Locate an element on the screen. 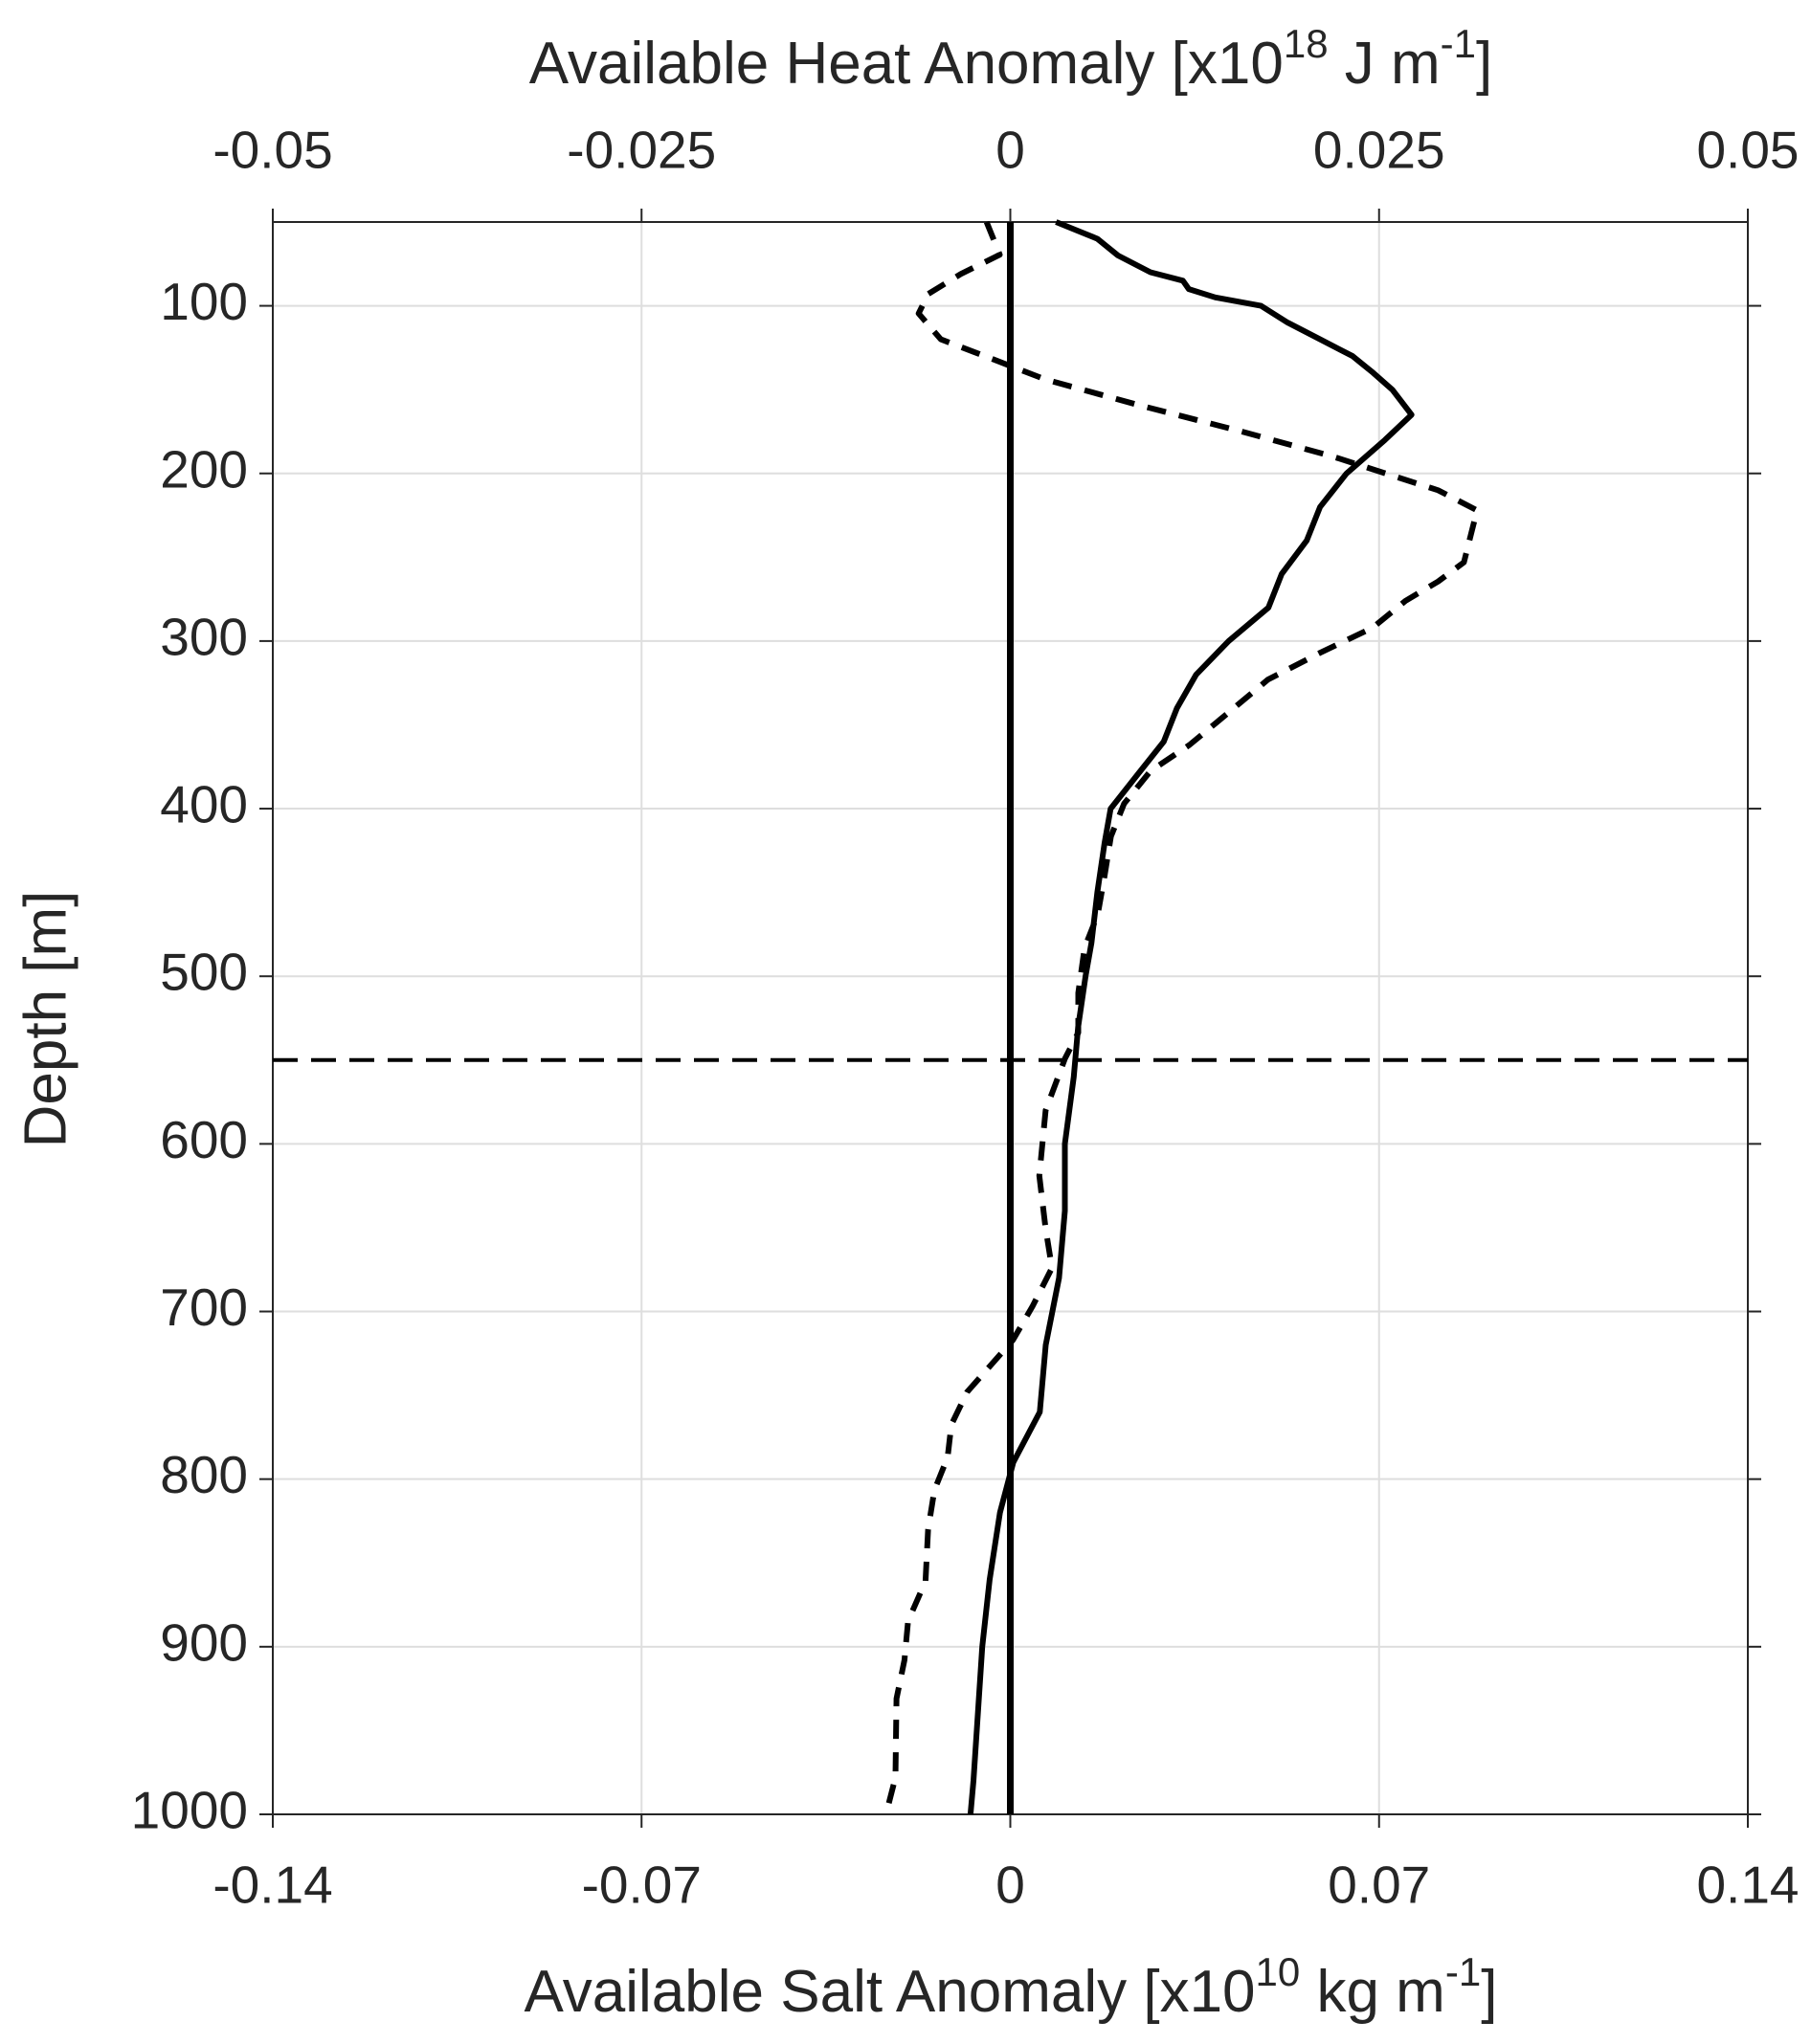 This screenshot has height=2044, width=1811. x2-tick-label: 0 is located at coordinates (1010, 151).